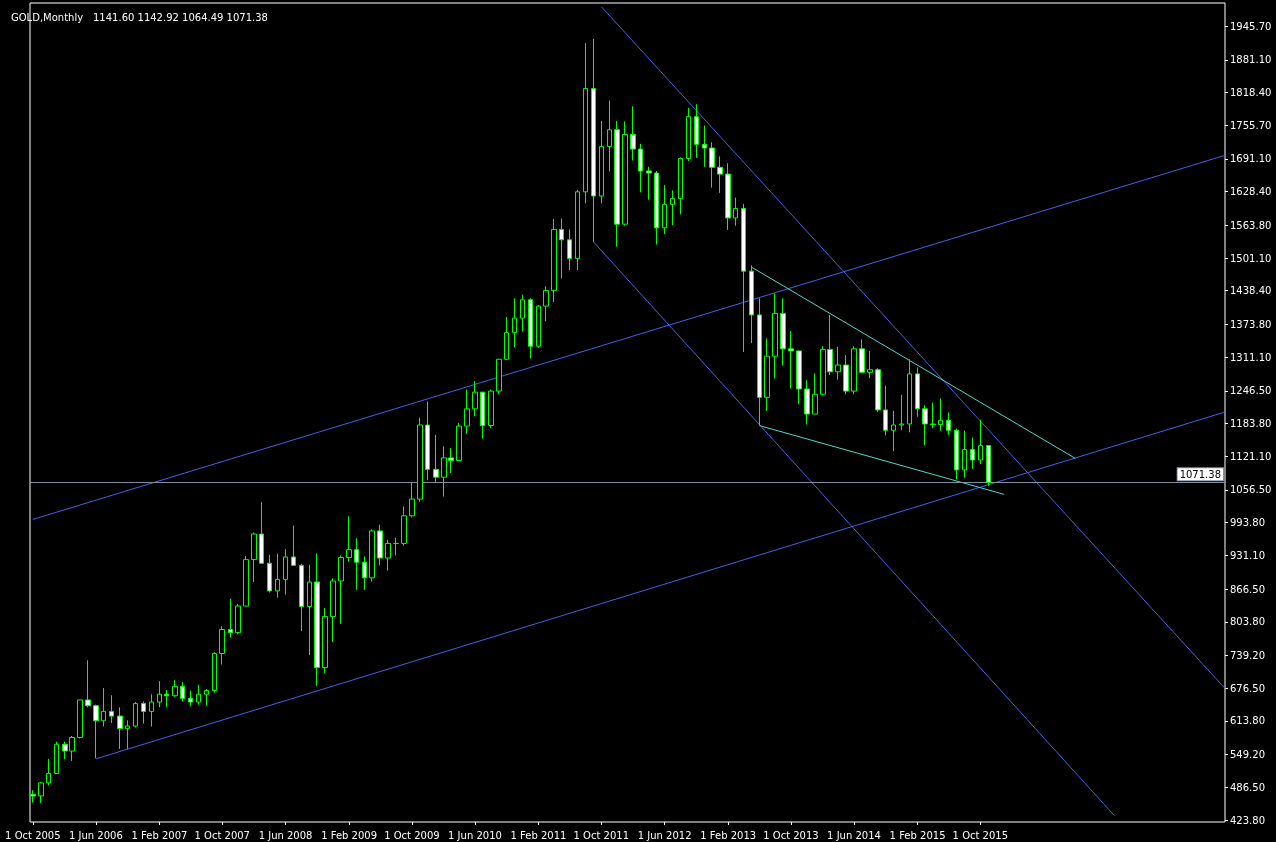 The width and height of the screenshot is (1276, 842). What do you see at coordinates (96, 835) in the screenshot?
I see `x-tick-label: 1 Jun 2006` at bounding box center [96, 835].